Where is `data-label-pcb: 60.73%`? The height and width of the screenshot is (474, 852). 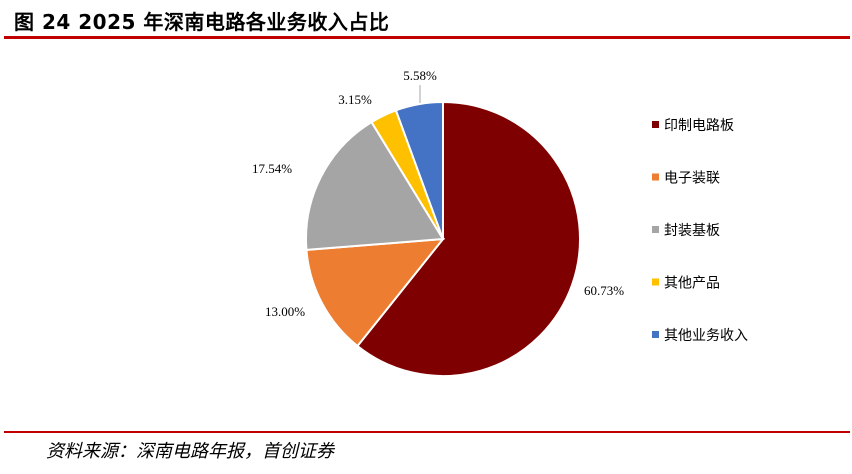
data-label-pcb: 60.73% is located at coordinates (604, 290).